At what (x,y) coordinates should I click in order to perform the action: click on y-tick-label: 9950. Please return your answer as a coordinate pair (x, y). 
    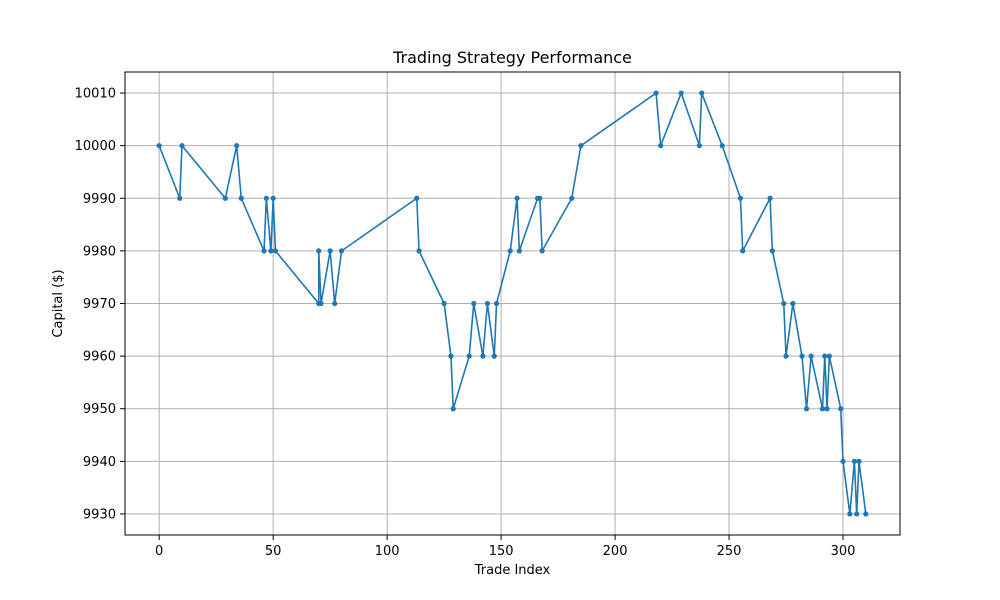
    Looking at the image, I should click on (99, 409).